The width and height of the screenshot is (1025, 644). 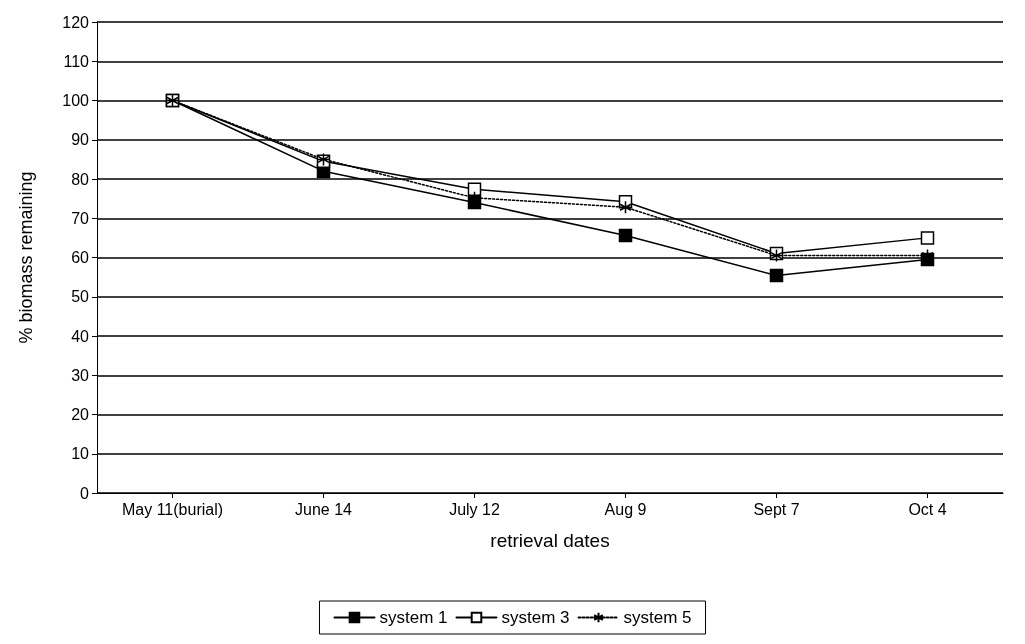 I want to click on legend-label: system 1, so click(x=413, y=617).